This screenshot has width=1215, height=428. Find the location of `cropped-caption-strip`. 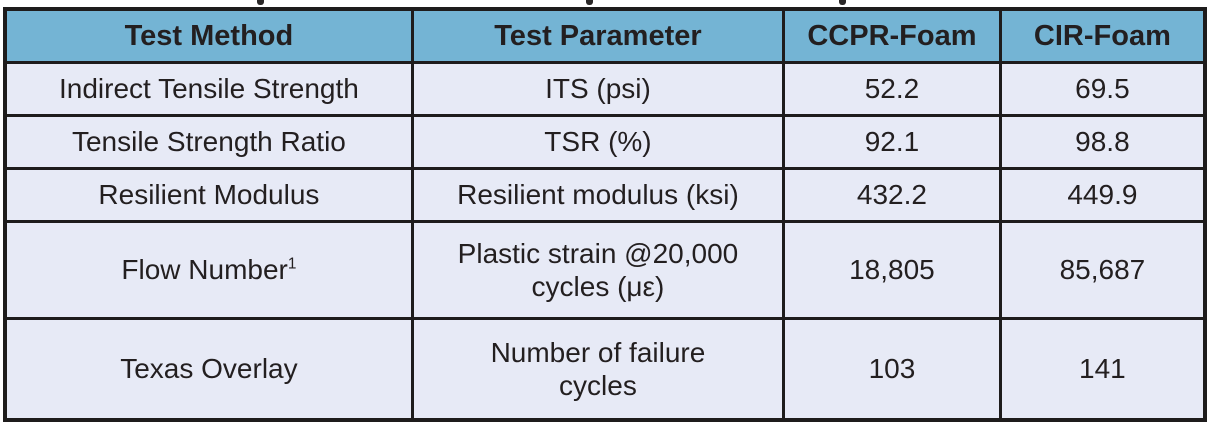

cropped-caption-strip is located at coordinates (607, 3).